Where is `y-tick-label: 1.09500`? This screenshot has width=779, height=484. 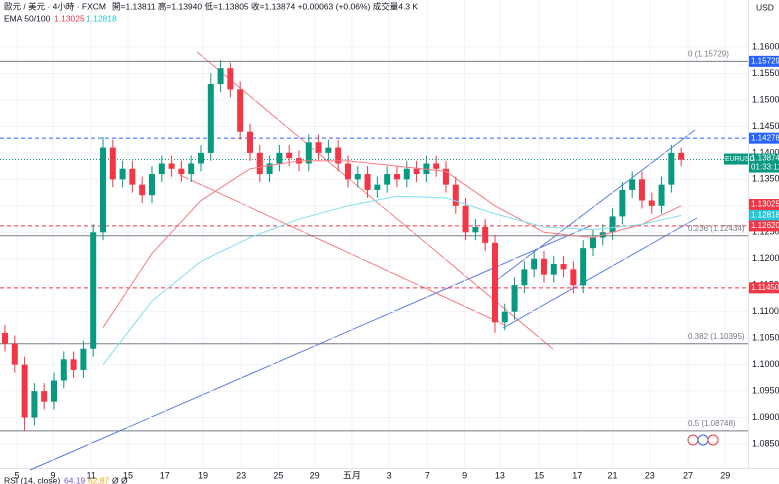 y-tick-label: 1.09500 is located at coordinates (765, 390).